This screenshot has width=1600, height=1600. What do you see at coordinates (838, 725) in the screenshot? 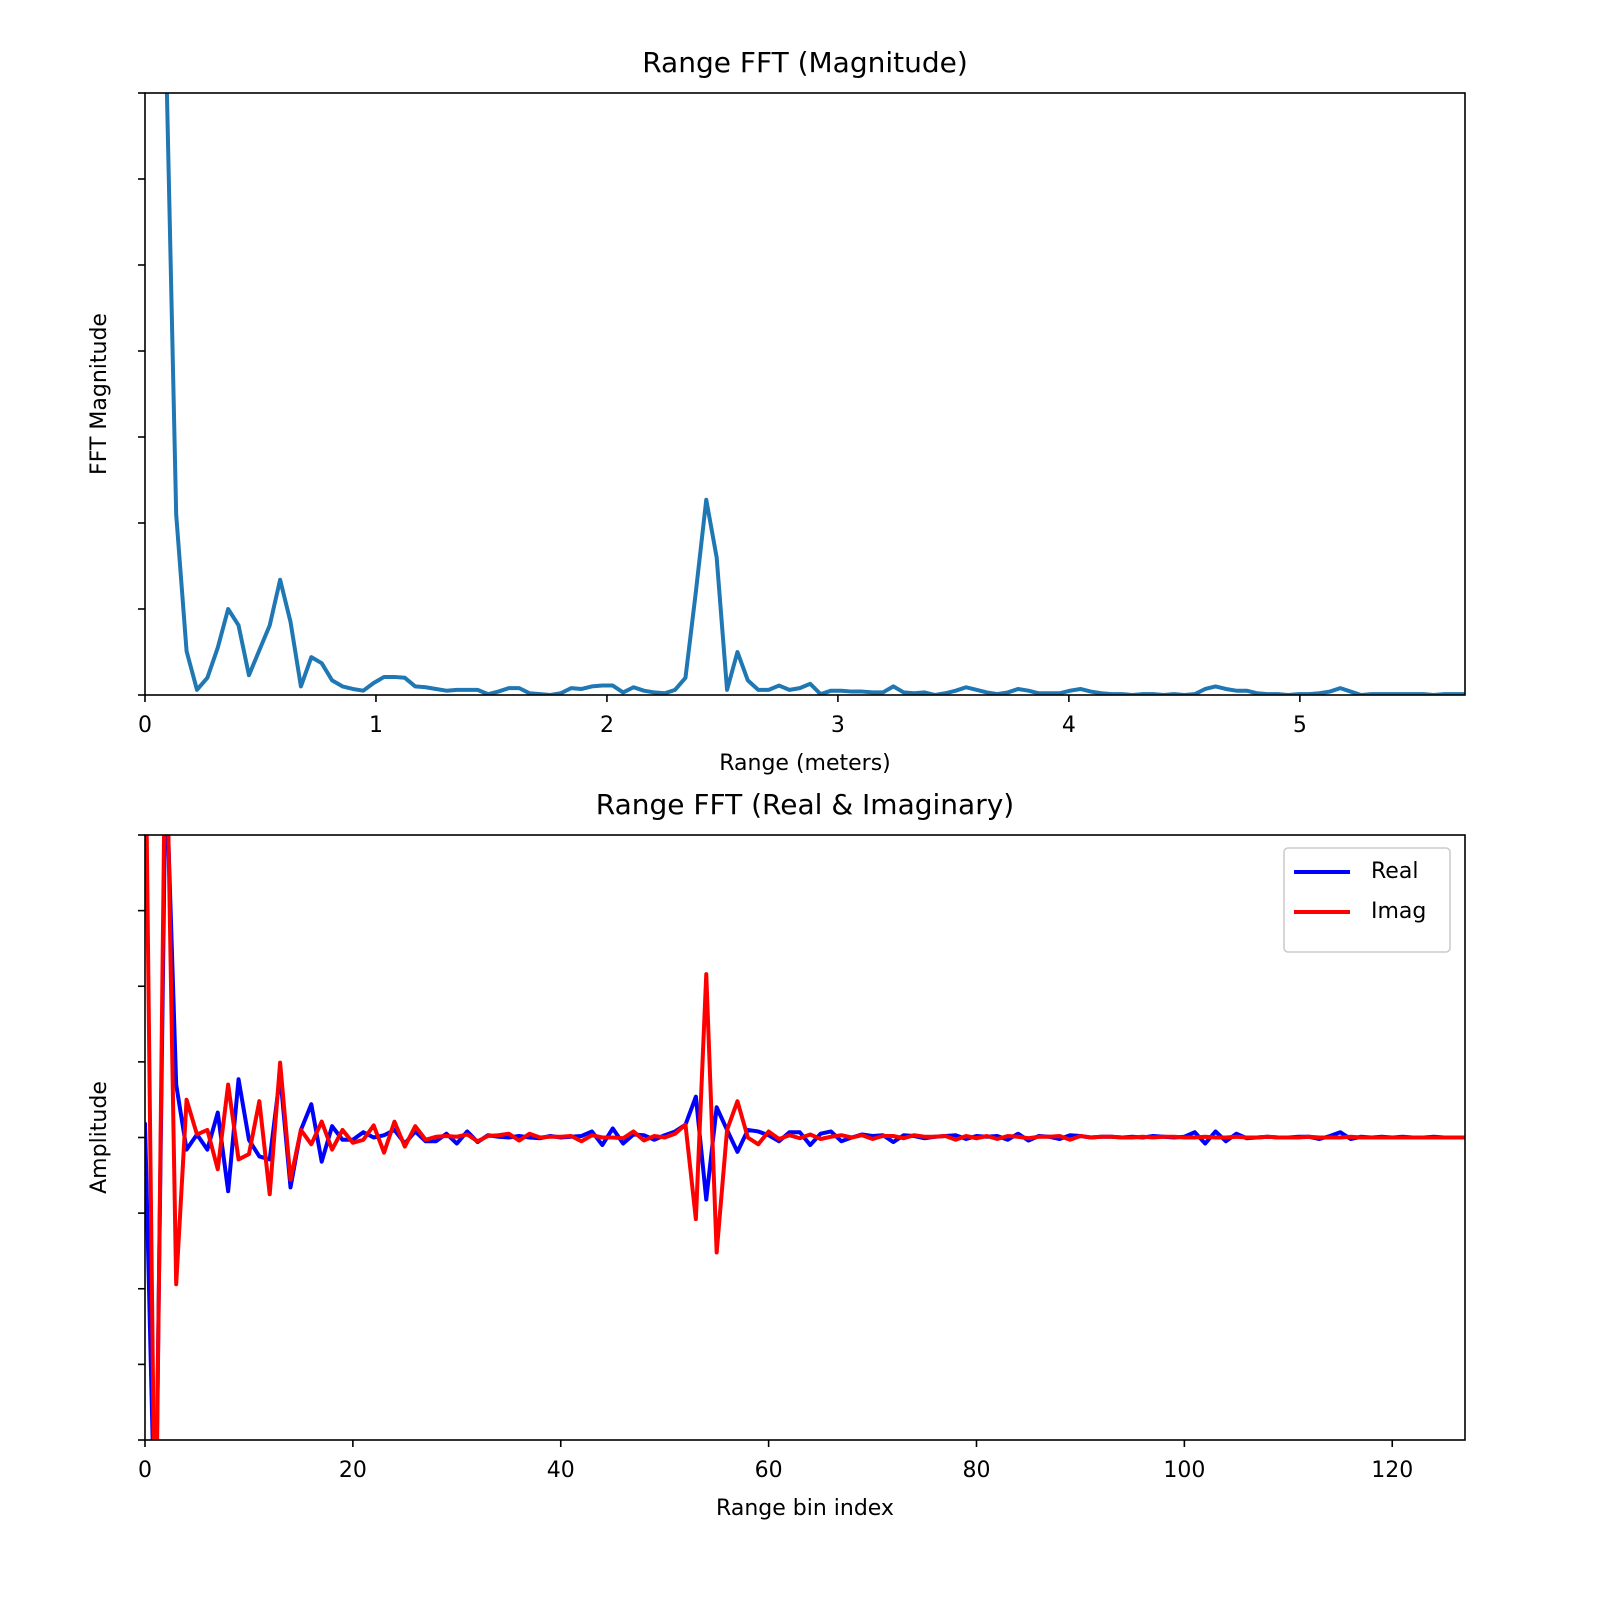
I see `x-tick-label: 3` at bounding box center [838, 725].